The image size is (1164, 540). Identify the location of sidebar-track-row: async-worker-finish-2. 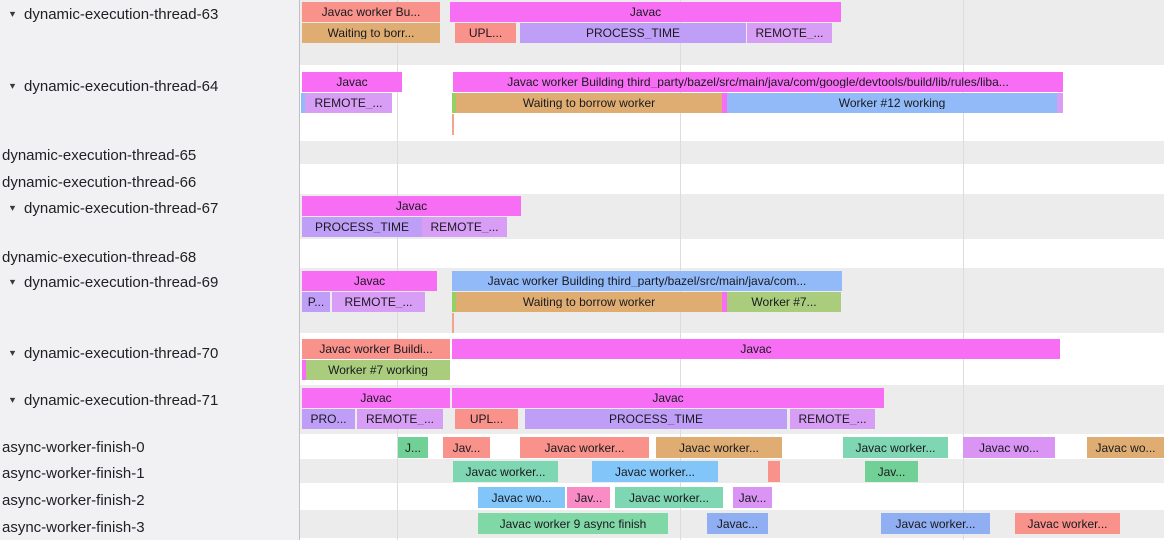
(73, 500).